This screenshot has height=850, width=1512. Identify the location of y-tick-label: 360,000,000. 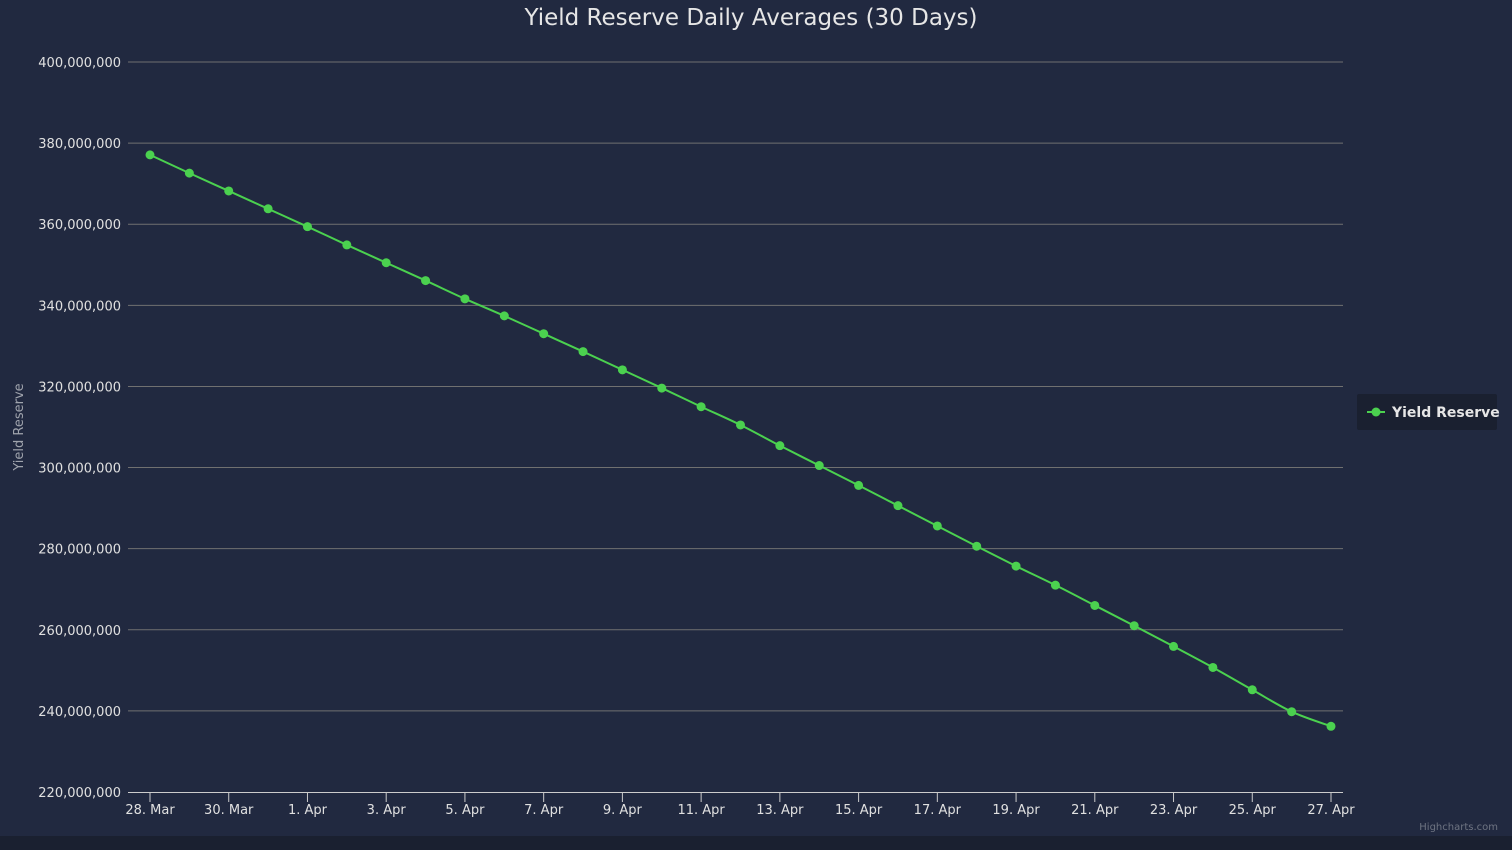
(79, 225).